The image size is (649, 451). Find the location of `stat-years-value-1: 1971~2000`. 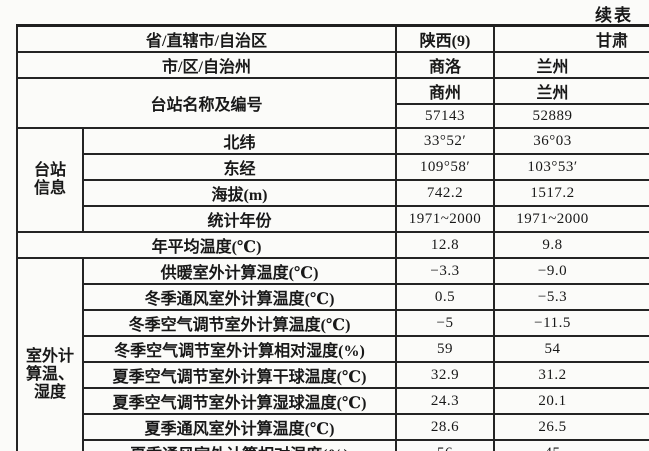

stat-years-value-1: 1971~2000 is located at coordinates (445, 219).